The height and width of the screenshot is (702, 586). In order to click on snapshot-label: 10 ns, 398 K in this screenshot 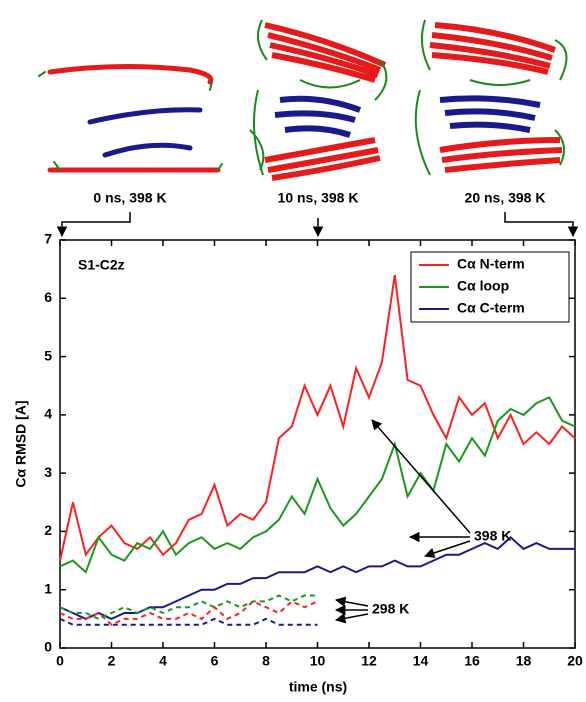, I will do `click(318, 198)`.